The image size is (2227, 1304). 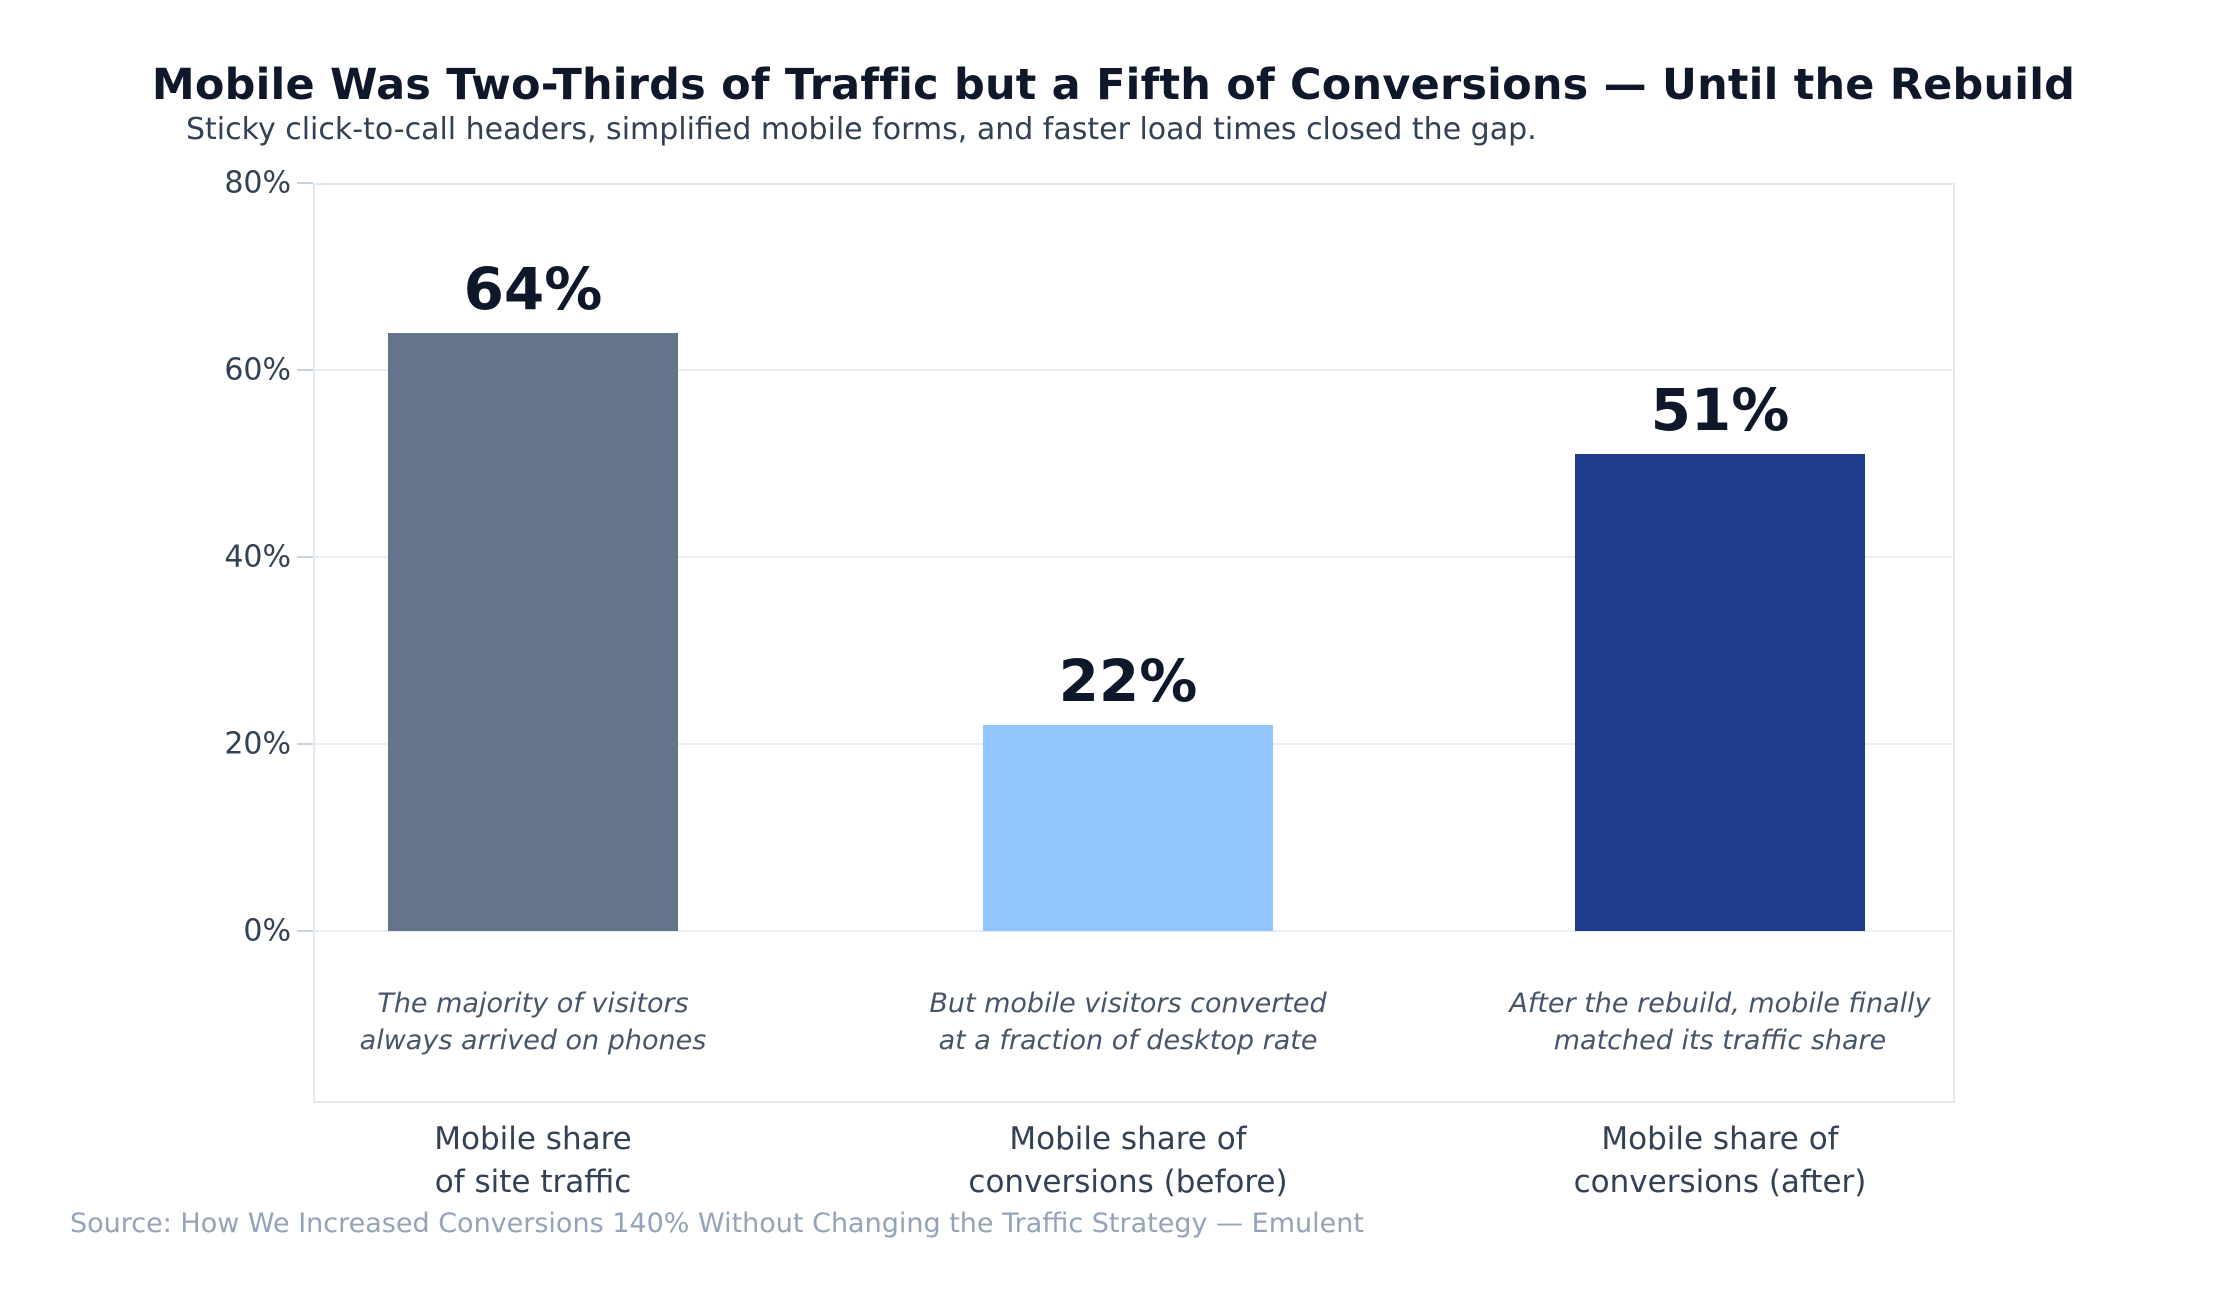 I want to click on y-tick-label: 40%, so click(x=257, y=557).